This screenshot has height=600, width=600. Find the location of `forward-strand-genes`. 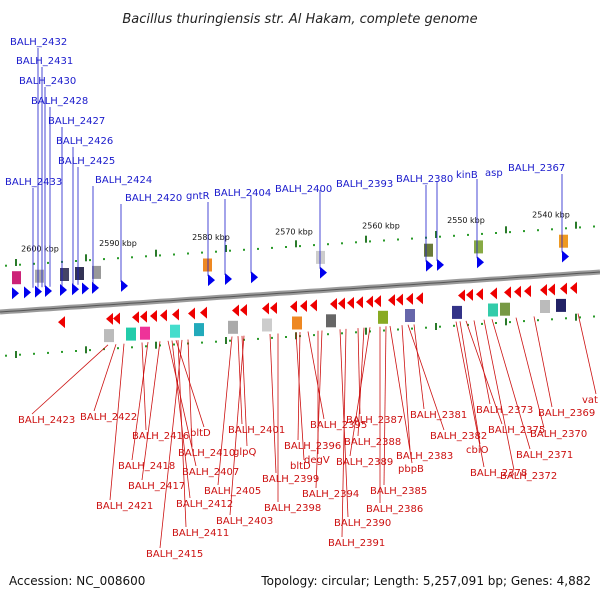

forward-strand-genes is located at coordinates (290, 275).